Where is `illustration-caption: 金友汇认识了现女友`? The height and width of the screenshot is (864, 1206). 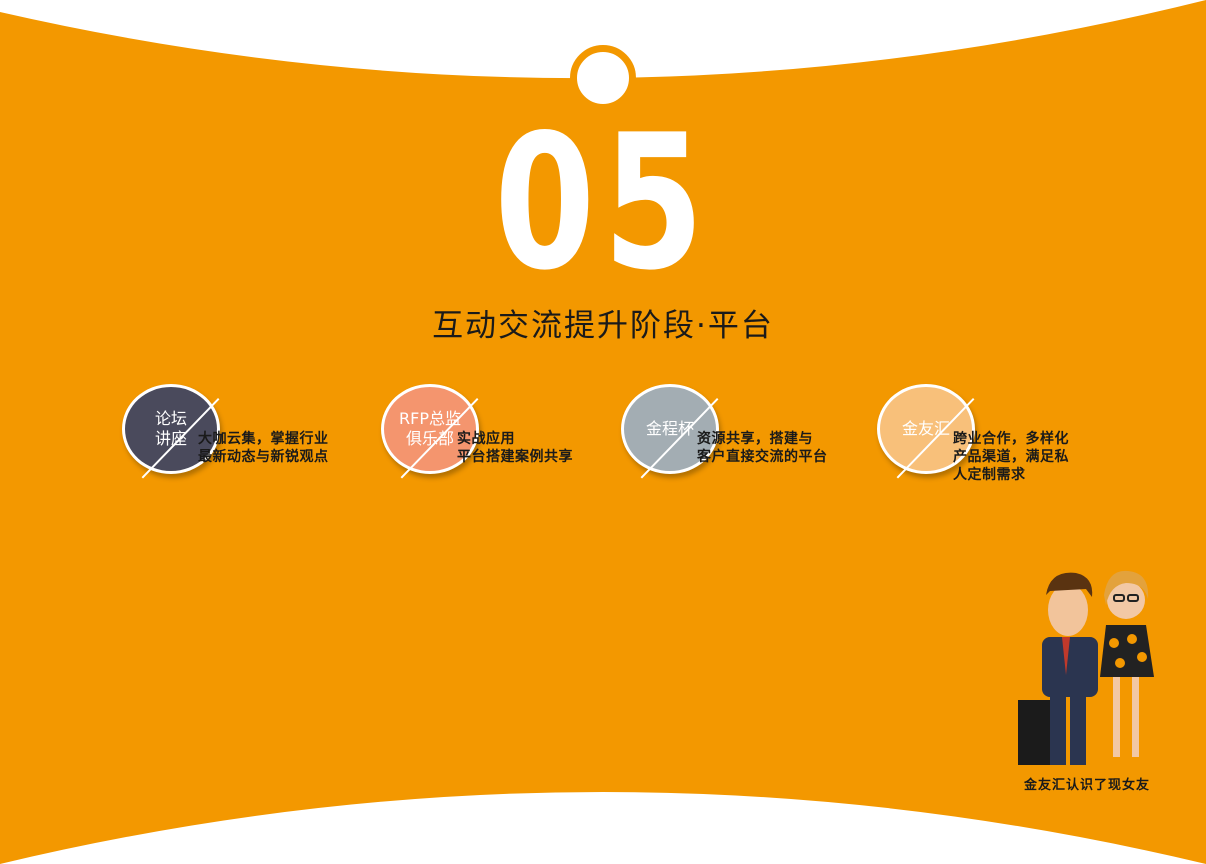
illustration-caption: 金友汇认识了现女友 is located at coordinates (1086, 785).